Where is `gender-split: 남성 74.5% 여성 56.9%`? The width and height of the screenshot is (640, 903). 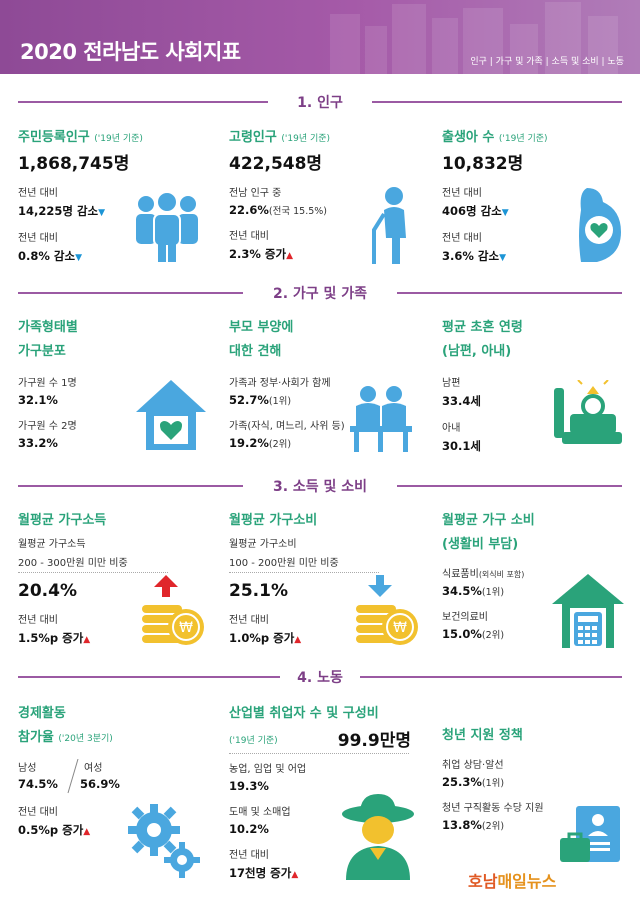 gender-split: 남성 74.5% 여성 56.9% is located at coordinates (118, 779).